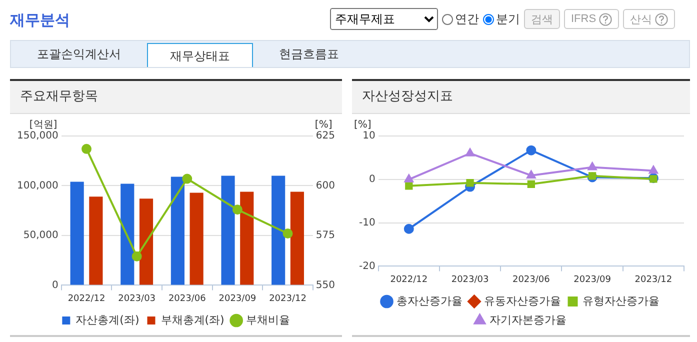 This screenshot has height=342, width=697. What do you see at coordinates (37, 186) in the screenshot?
I see `y-tick-label: 100,000` at bounding box center [37, 186].